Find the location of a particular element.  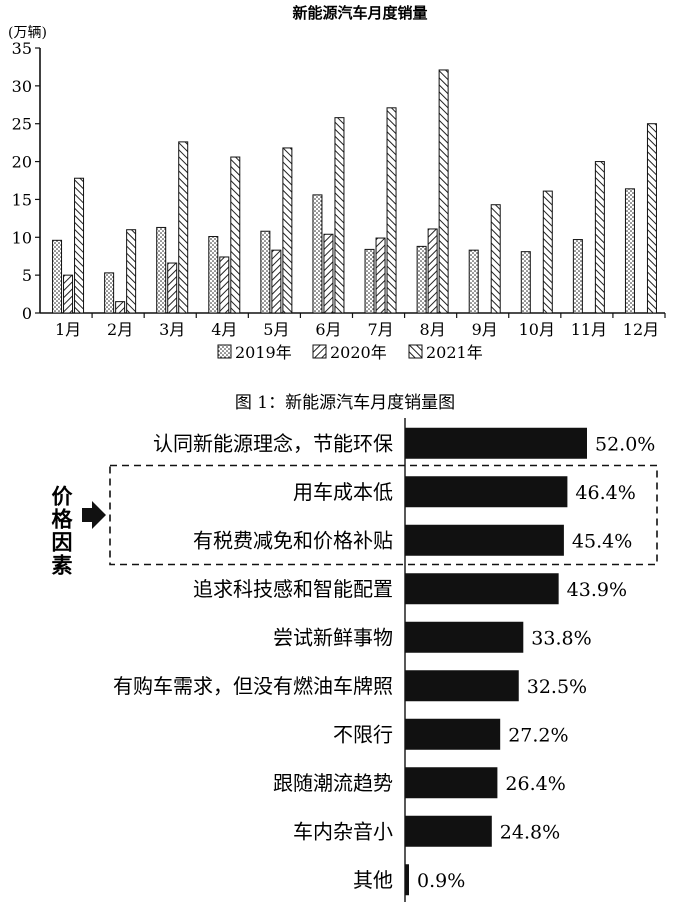

group-label-char: 因 is located at coordinates (62, 542).